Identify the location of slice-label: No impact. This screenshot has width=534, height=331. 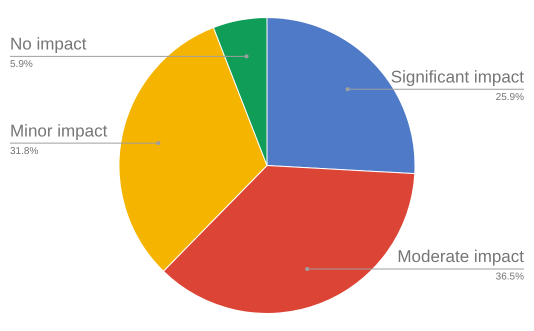
(48, 44).